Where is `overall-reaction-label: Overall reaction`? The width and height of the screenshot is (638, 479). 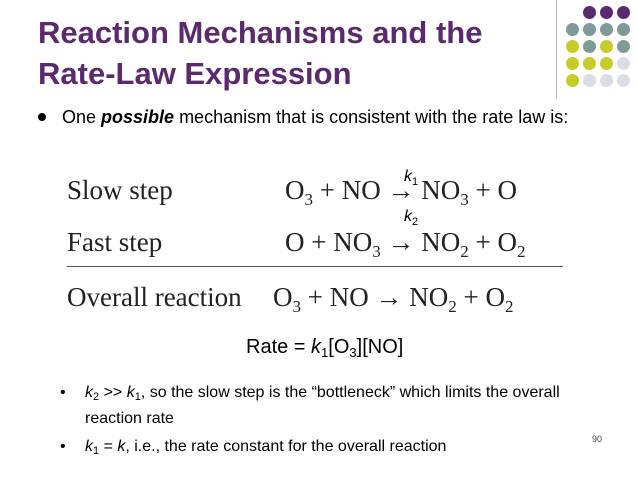 overall-reaction-label: Overall reaction is located at coordinates (154, 297).